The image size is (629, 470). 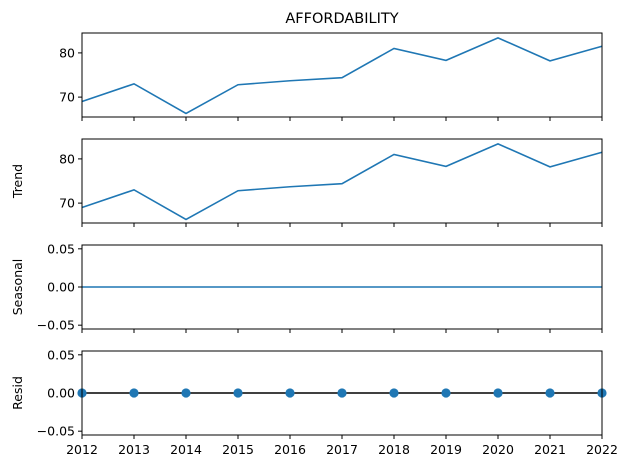 What do you see at coordinates (290, 449) in the screenshot?
I see `x-tick-label: 2016` at bounding box center [290, 449].